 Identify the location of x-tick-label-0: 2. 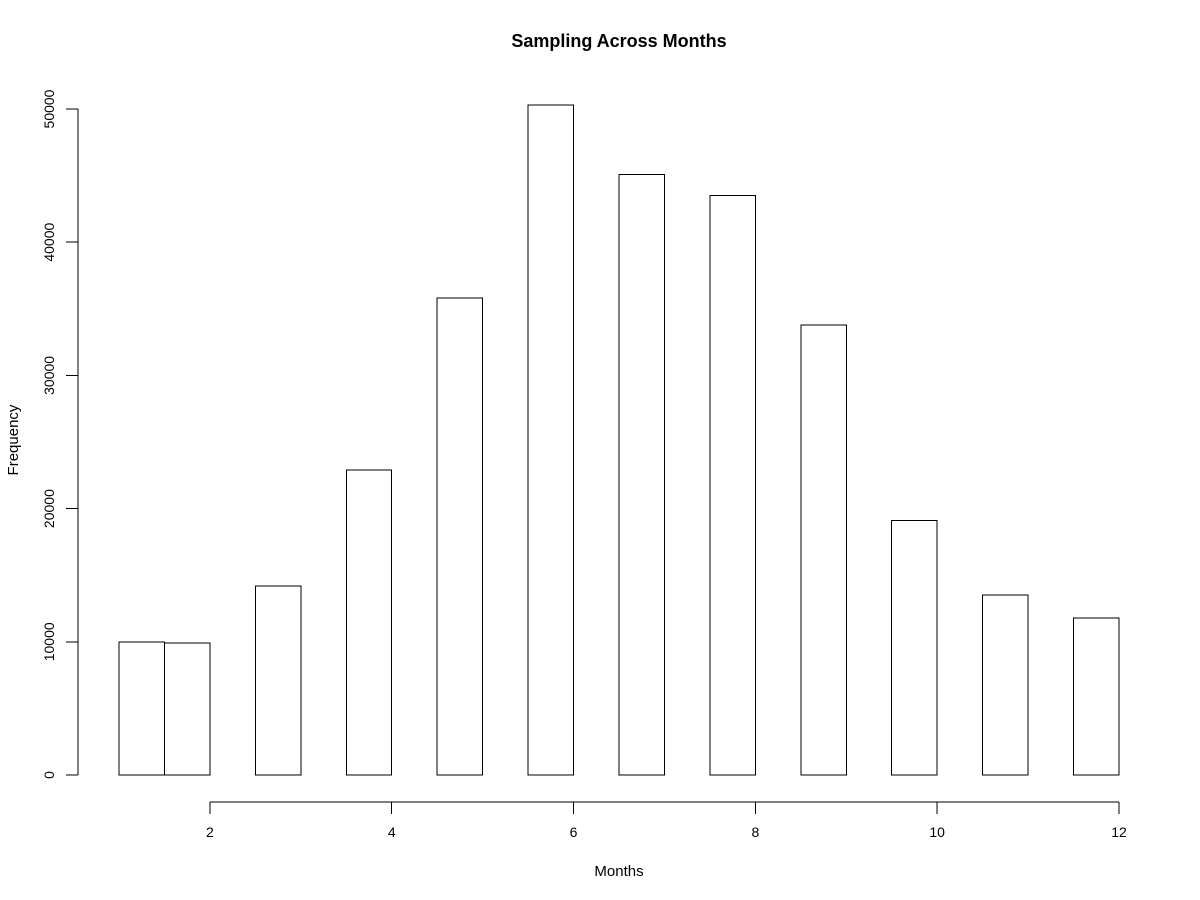
(210, 832).